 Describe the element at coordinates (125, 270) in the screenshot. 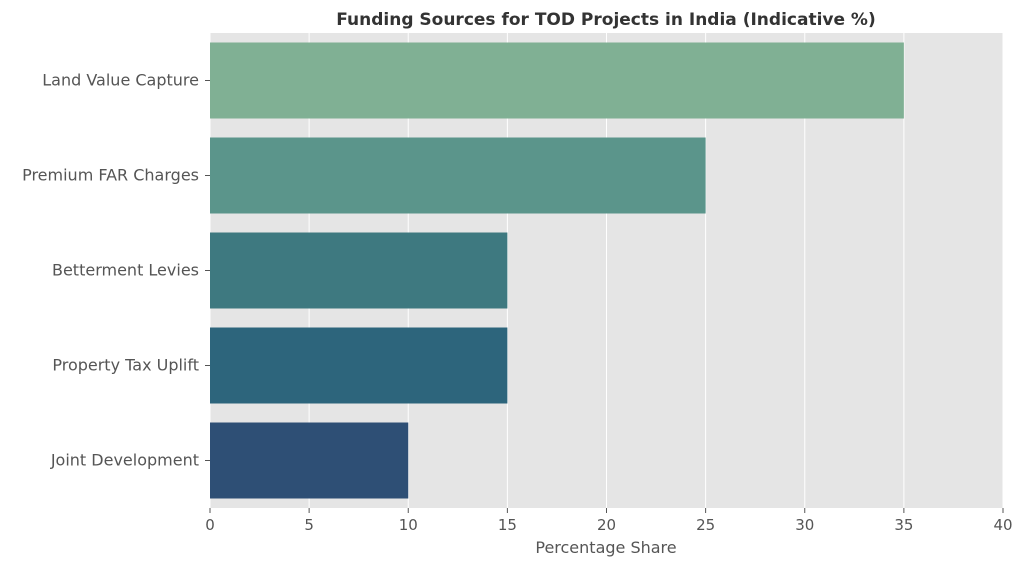

I see `y-tick-label: Betterment Levies` at that location.